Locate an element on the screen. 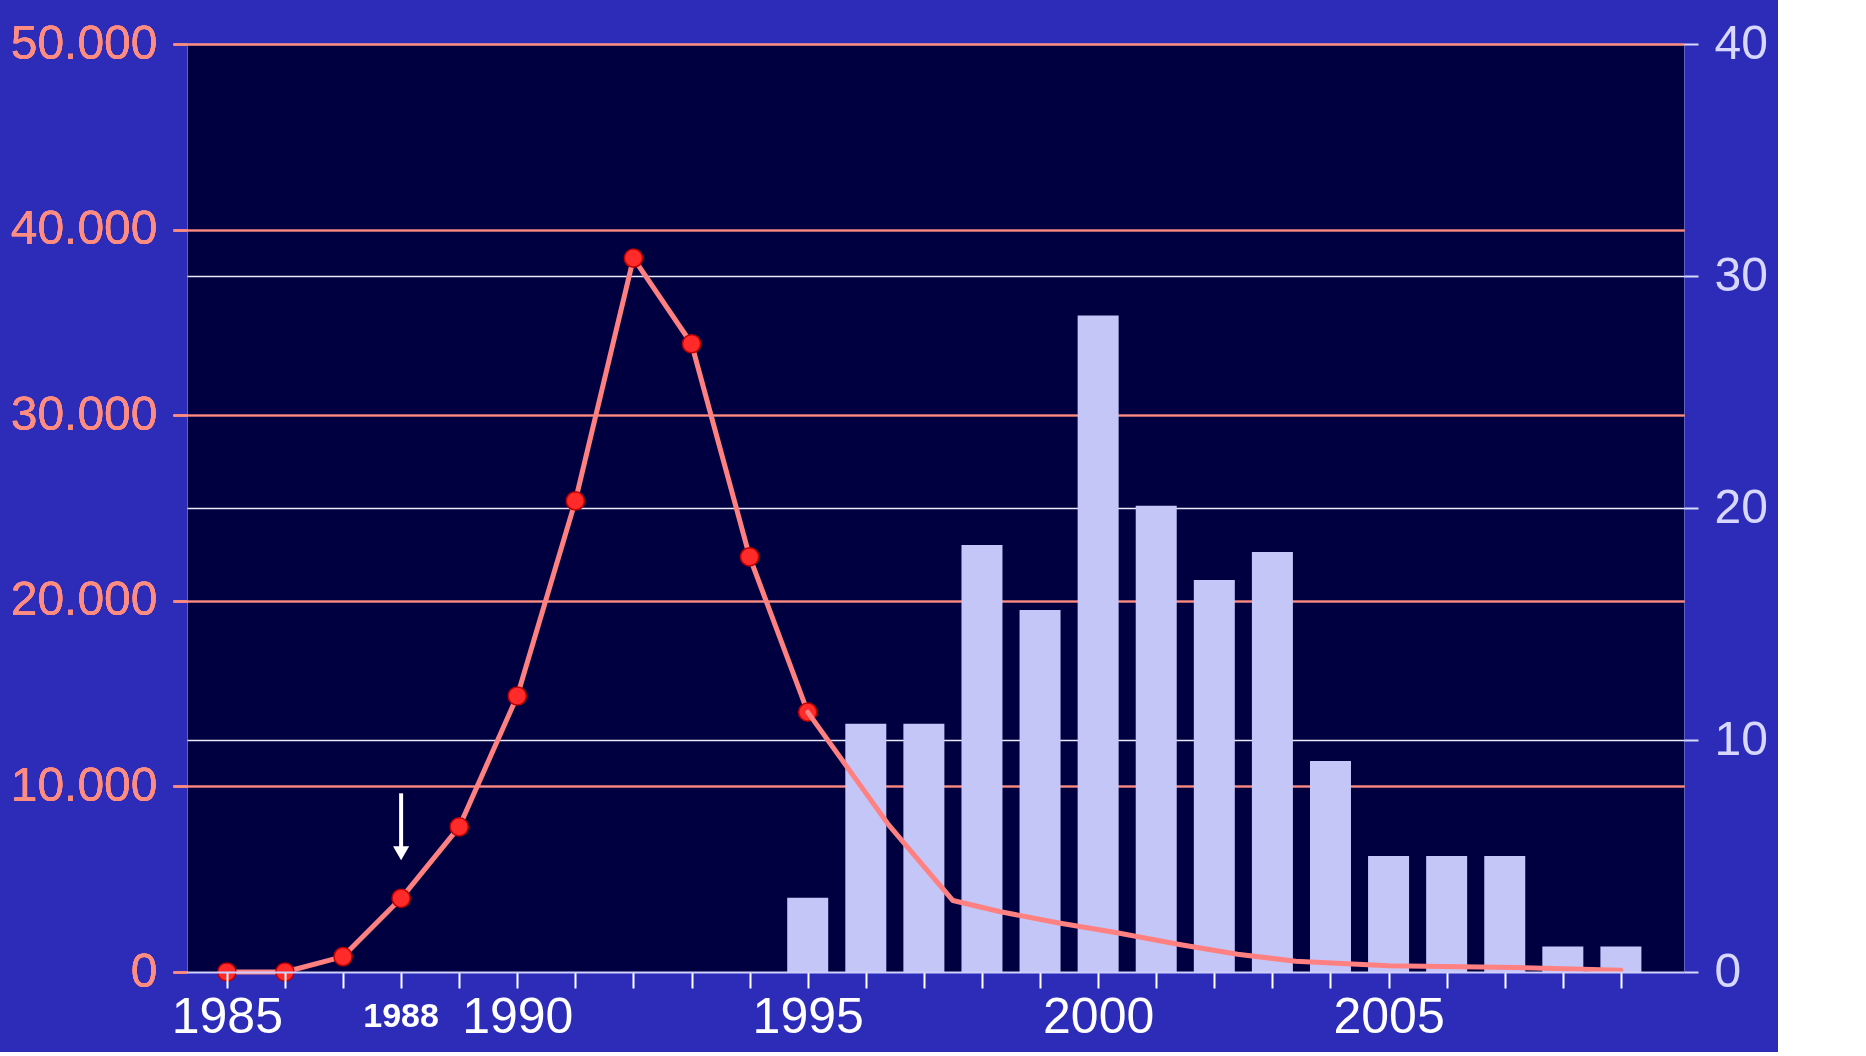 This screenshot has width=1866, height=1056. y-tick-label: 40.000 is located at coordinates (84, 228).